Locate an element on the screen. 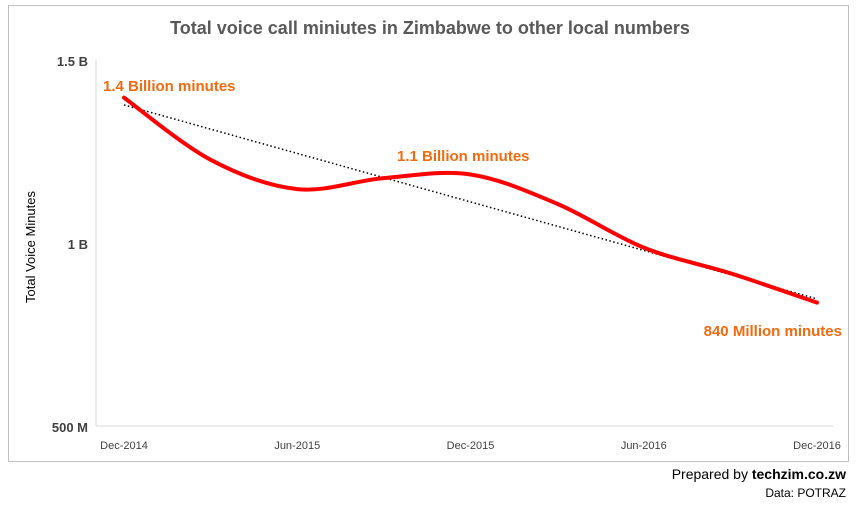 The width and height of the screenshot is (856, 508). prepared-by-credit: Prepared by techzim.co.zw is located at coordinates (759, 474).